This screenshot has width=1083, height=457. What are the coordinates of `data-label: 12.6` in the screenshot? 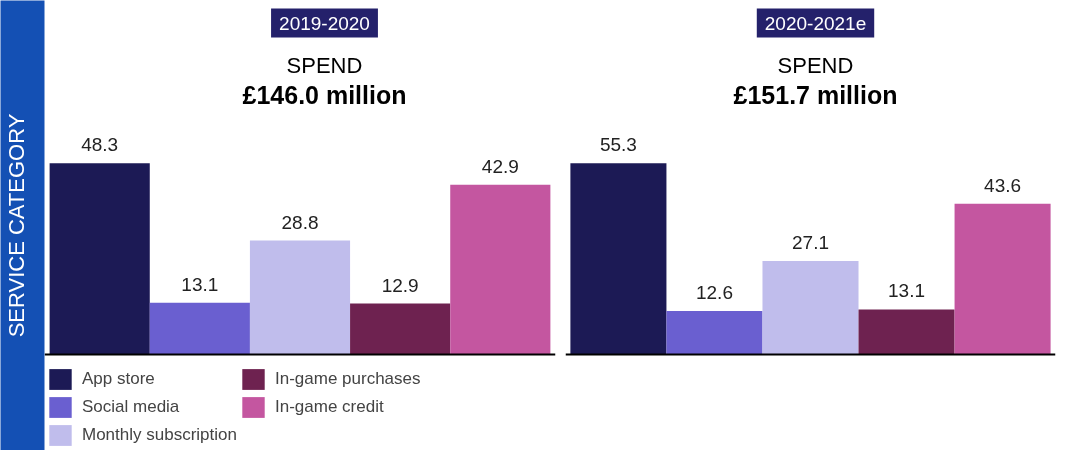 It's located at (714, 293).